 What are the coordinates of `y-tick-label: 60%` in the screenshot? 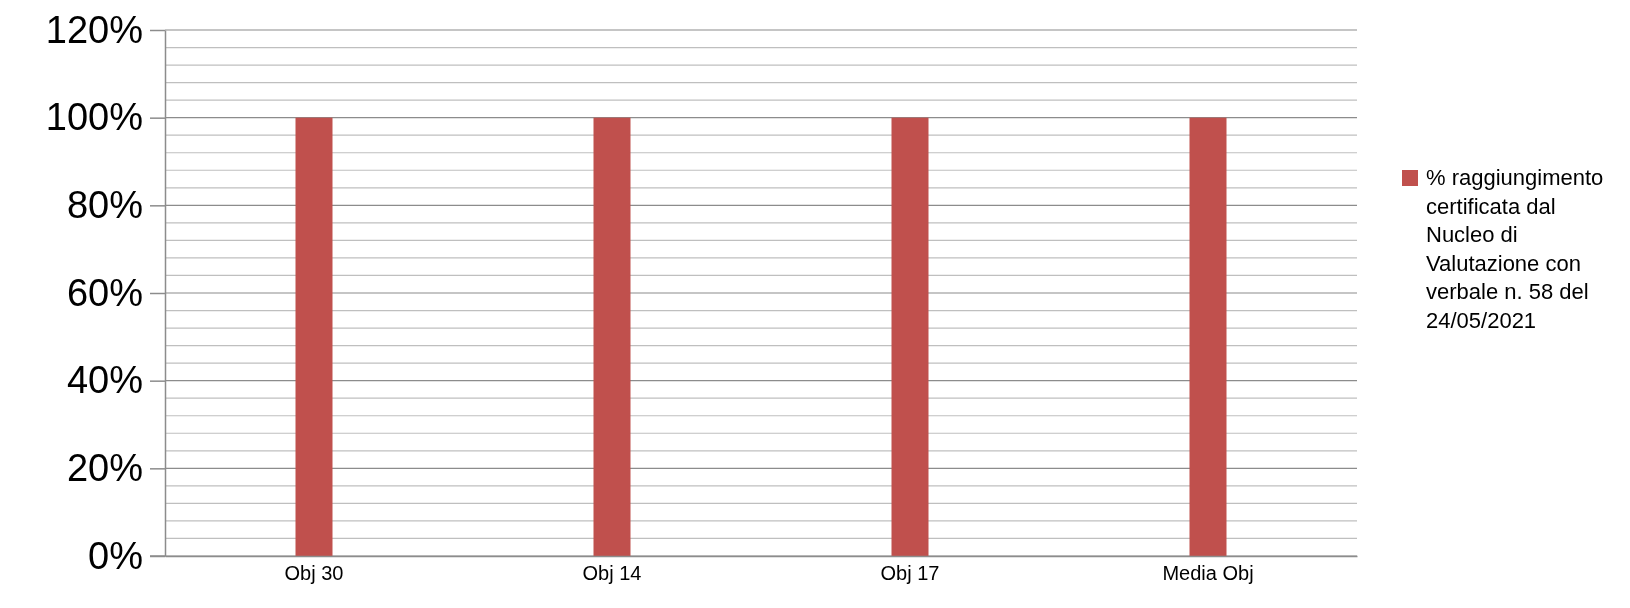 It's located at (104, 292).